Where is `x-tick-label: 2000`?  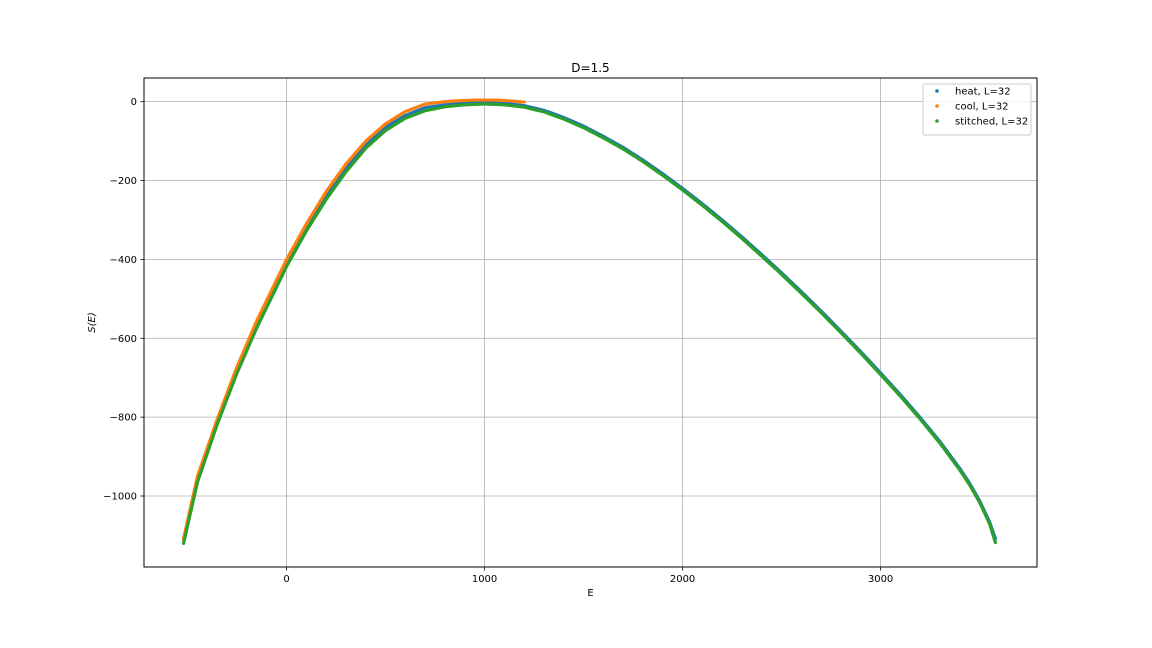
x-tick-label: 2000 is located at coordinates (682, 579).